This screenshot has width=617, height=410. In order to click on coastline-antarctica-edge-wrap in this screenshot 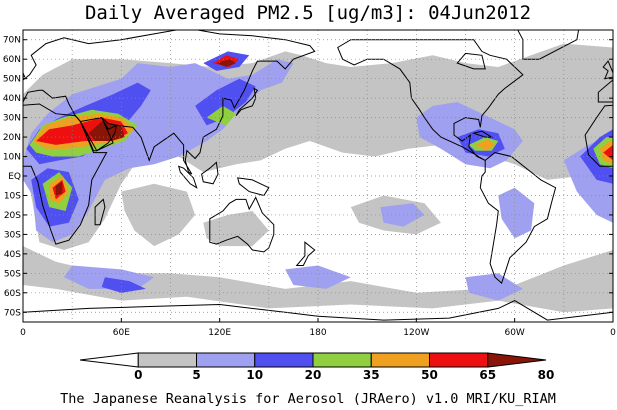, I will do `click(465, 310)`.